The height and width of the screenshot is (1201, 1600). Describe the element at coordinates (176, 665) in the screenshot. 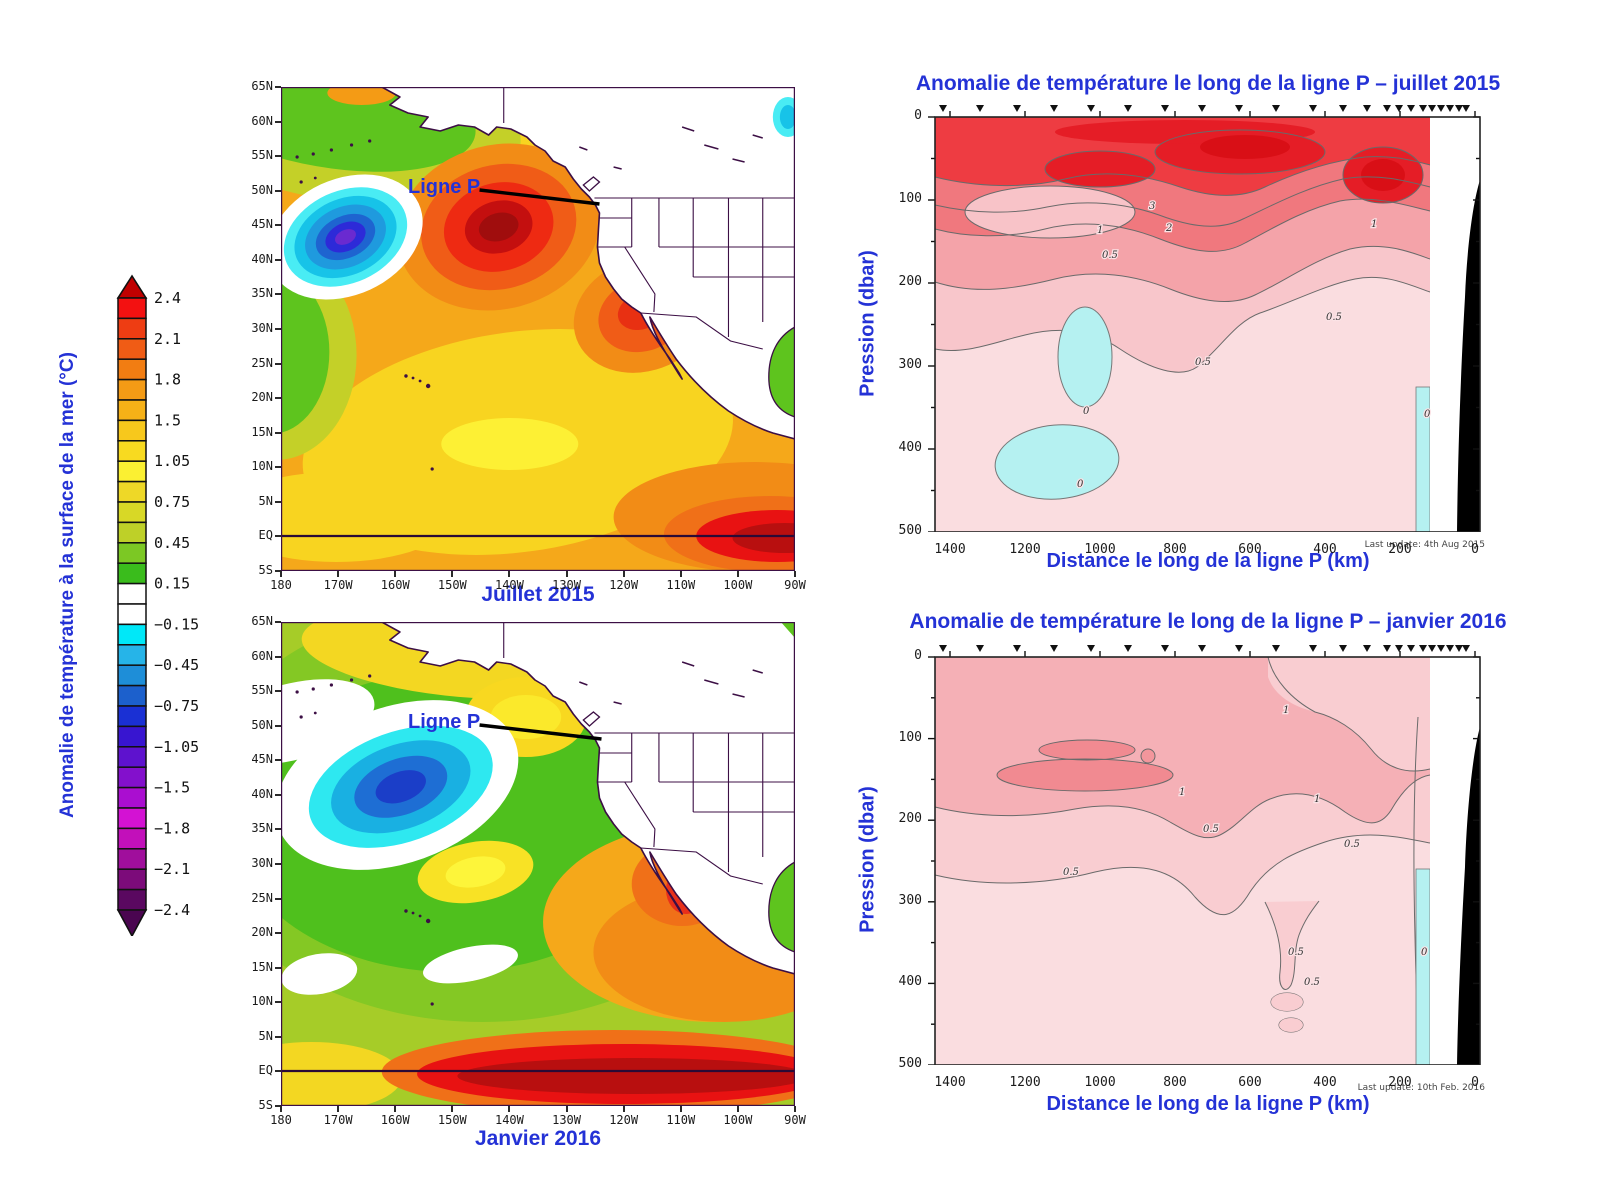

I see `colorbar-tick: −0.45` at that location.